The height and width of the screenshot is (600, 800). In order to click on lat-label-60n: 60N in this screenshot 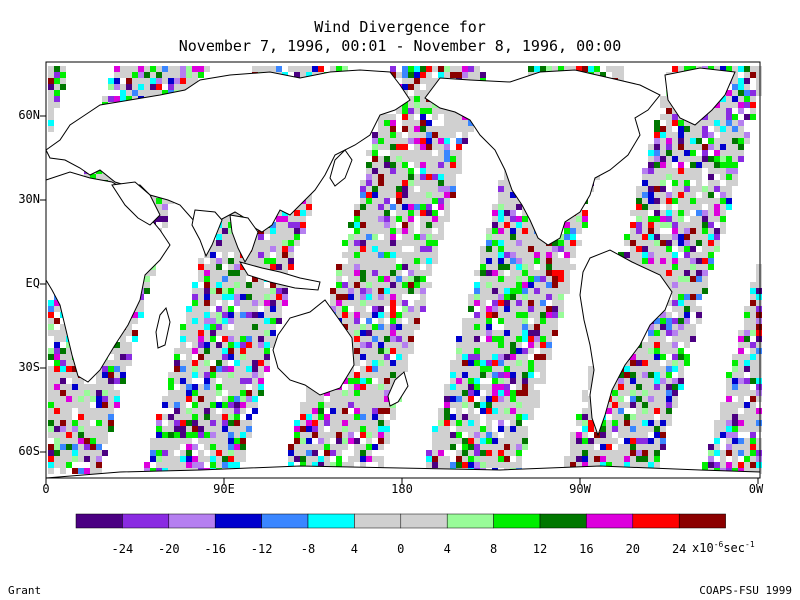, I will do `click(29, 115)`.